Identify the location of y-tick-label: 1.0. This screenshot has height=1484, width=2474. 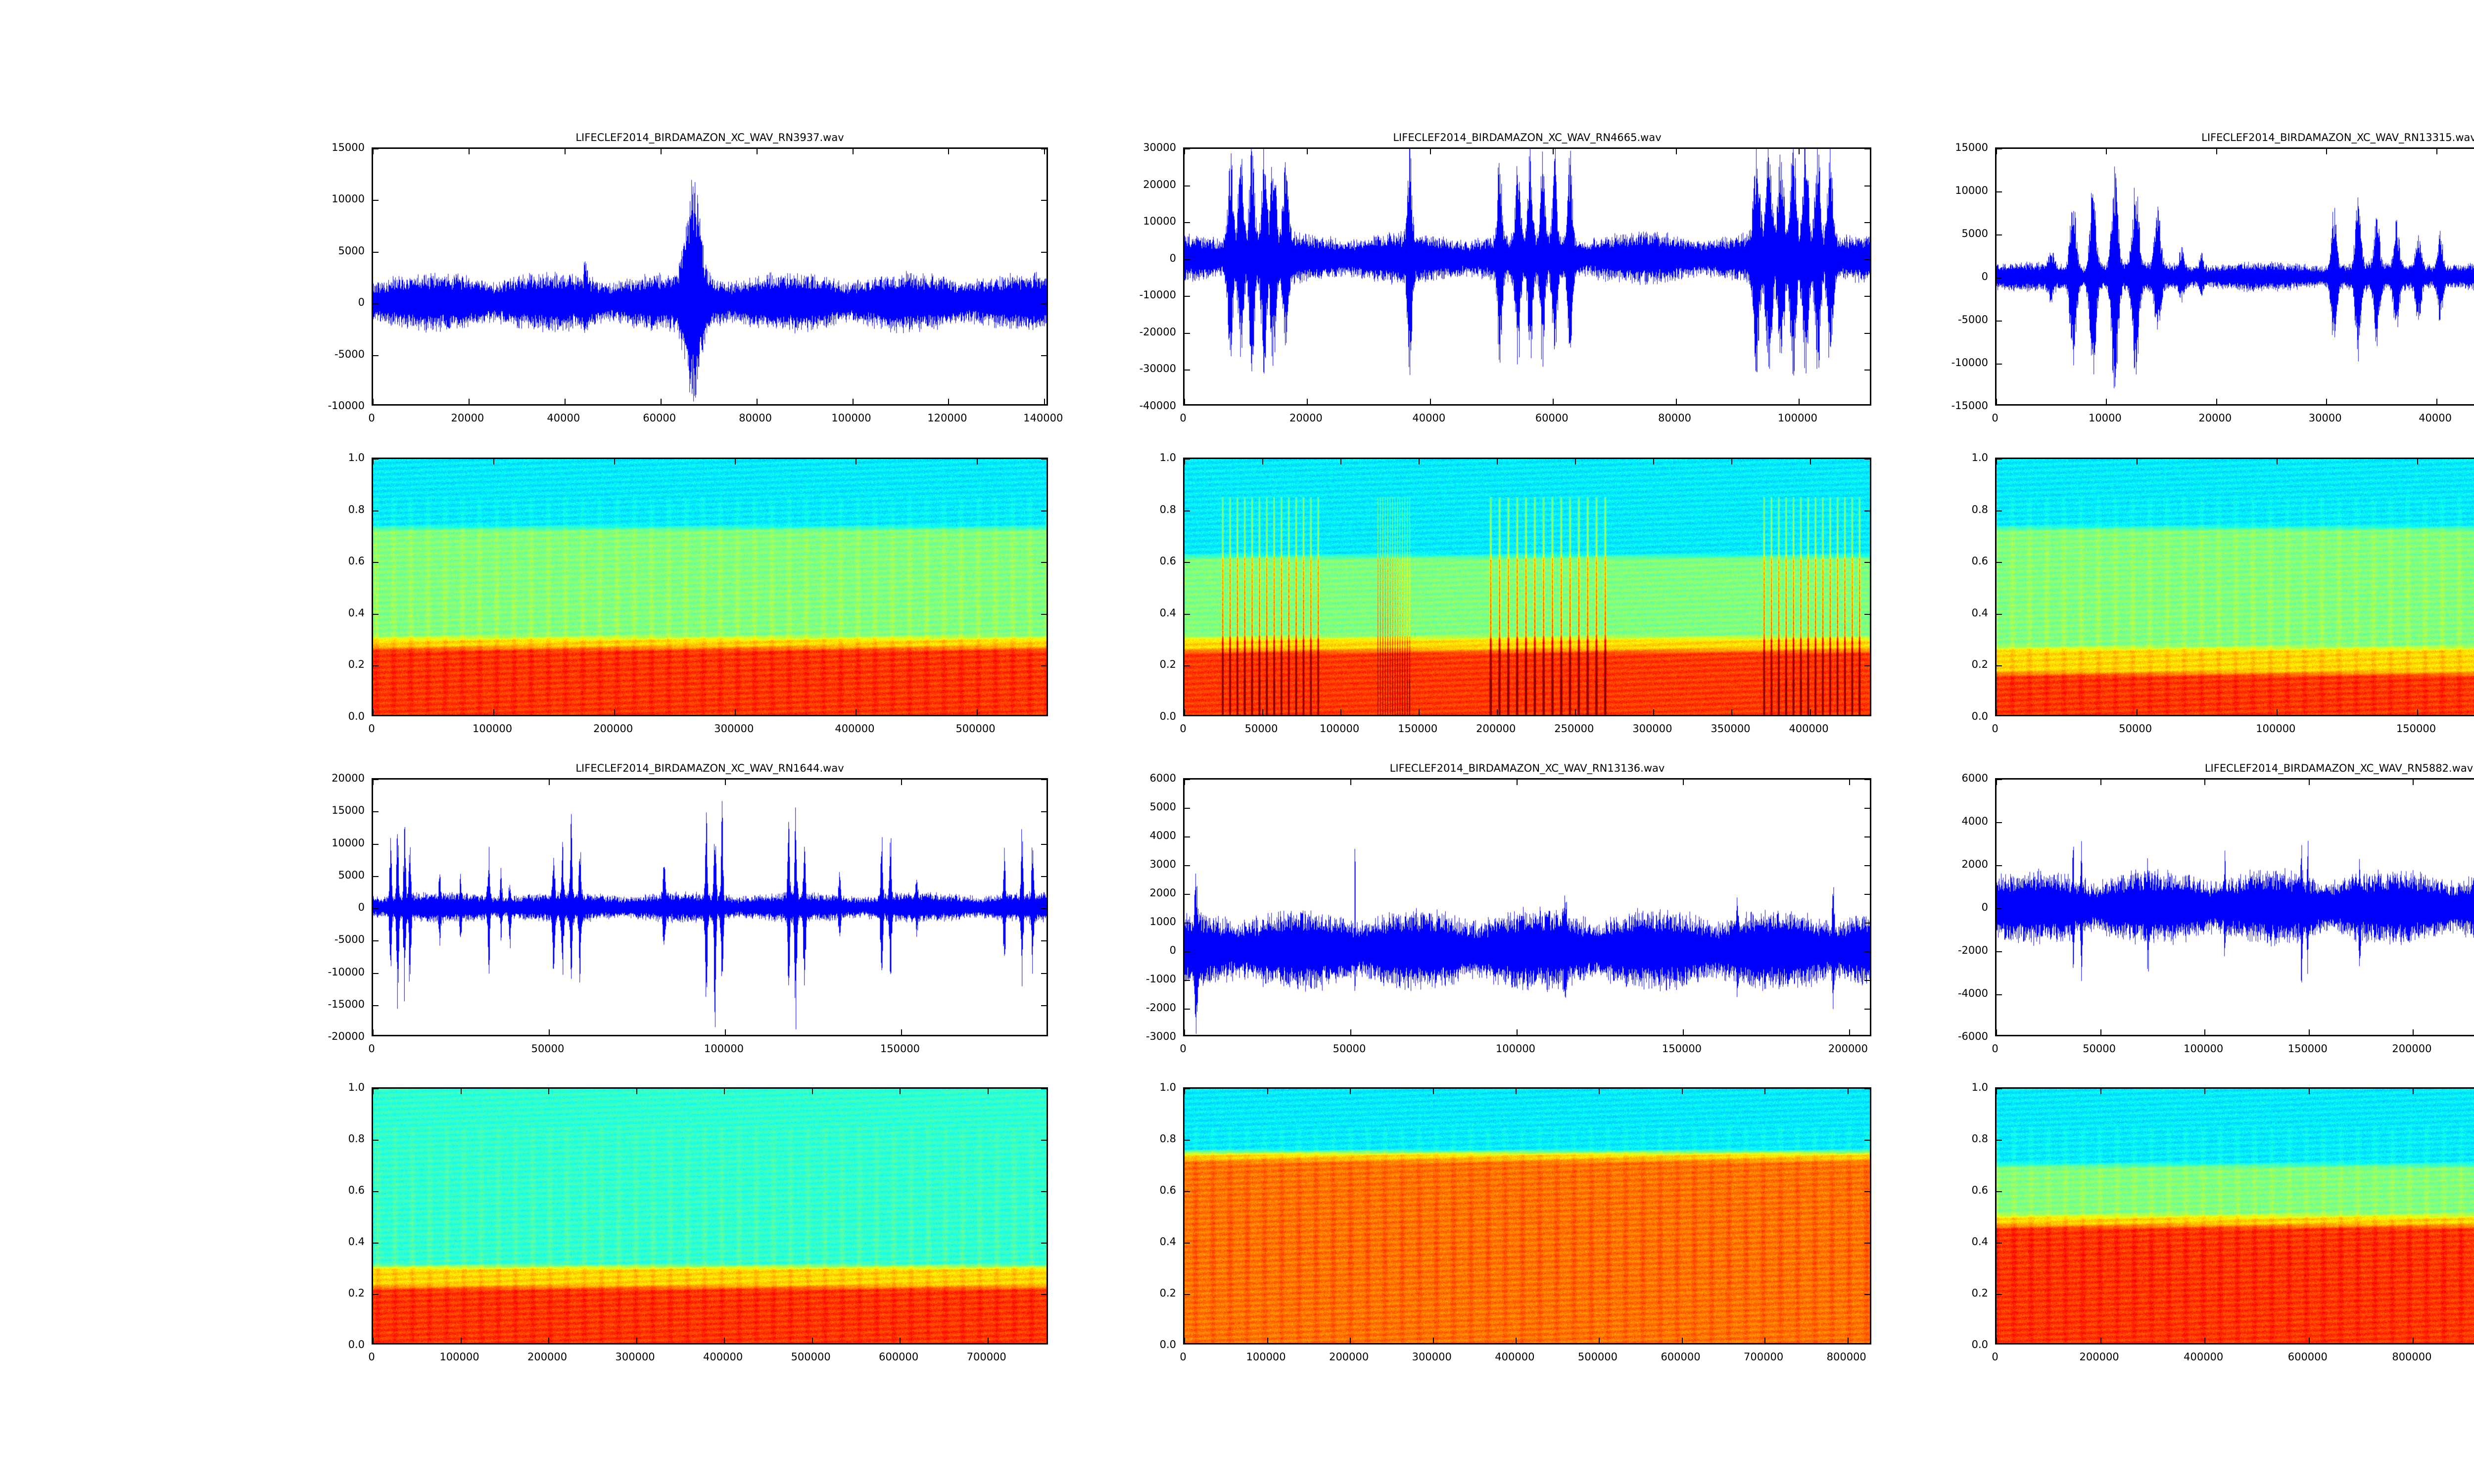
(357, 1087).